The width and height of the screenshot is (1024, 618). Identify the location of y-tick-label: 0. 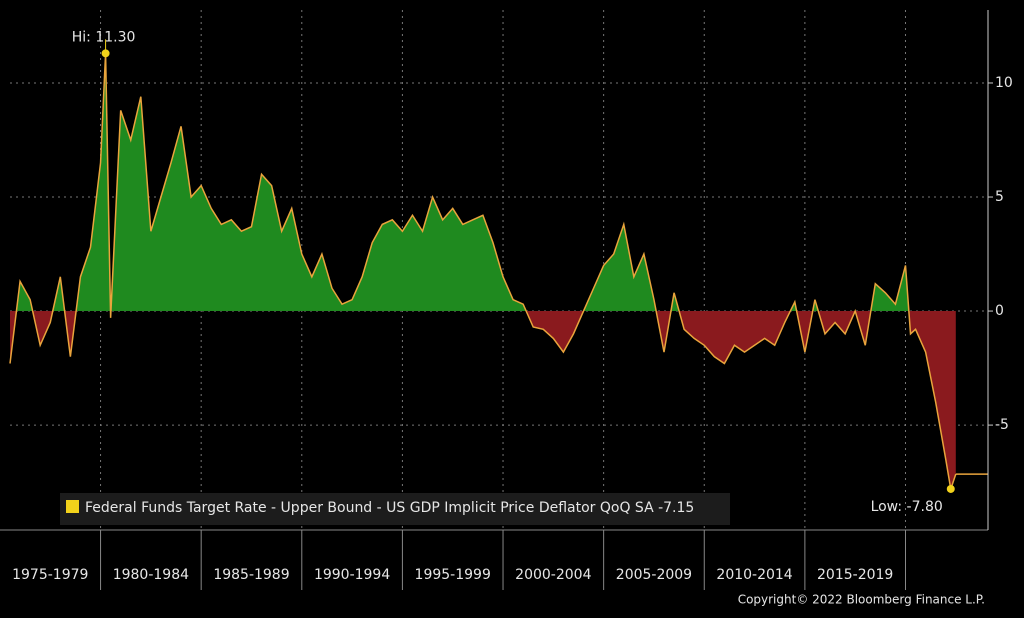
(999, 311).